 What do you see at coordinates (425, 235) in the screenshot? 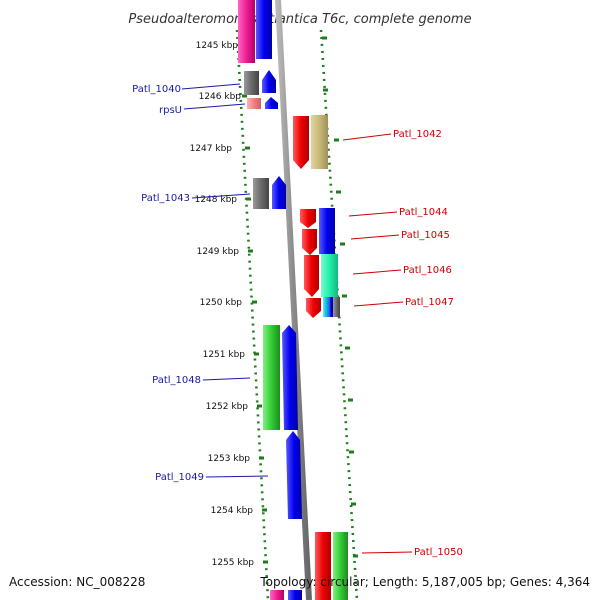
I see `gene-label-patl-1045: Patl_1045` at bounding box center [425, 235].